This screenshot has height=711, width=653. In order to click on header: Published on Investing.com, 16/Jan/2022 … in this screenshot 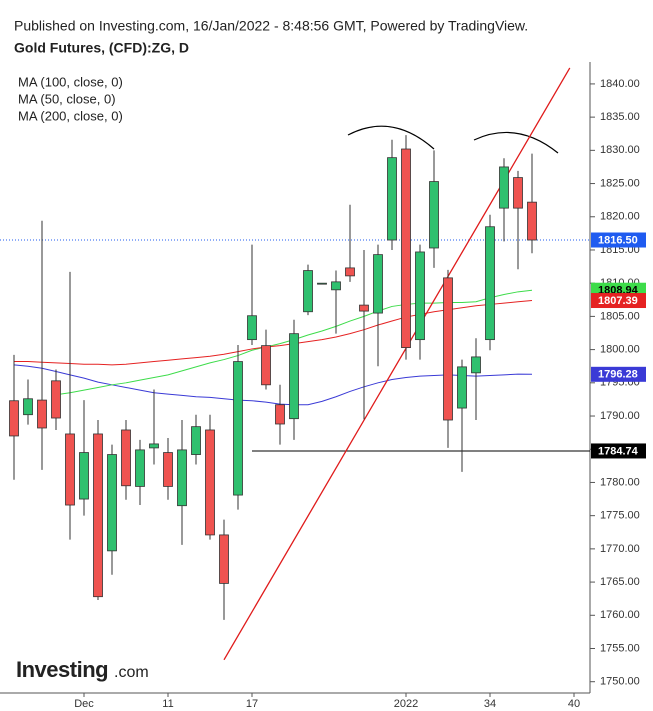, I will do `click(271, 26)`.